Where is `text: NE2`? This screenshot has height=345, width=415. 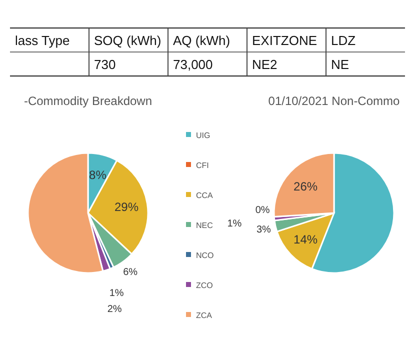 text: NE2 is located at coordinates (265, 64).